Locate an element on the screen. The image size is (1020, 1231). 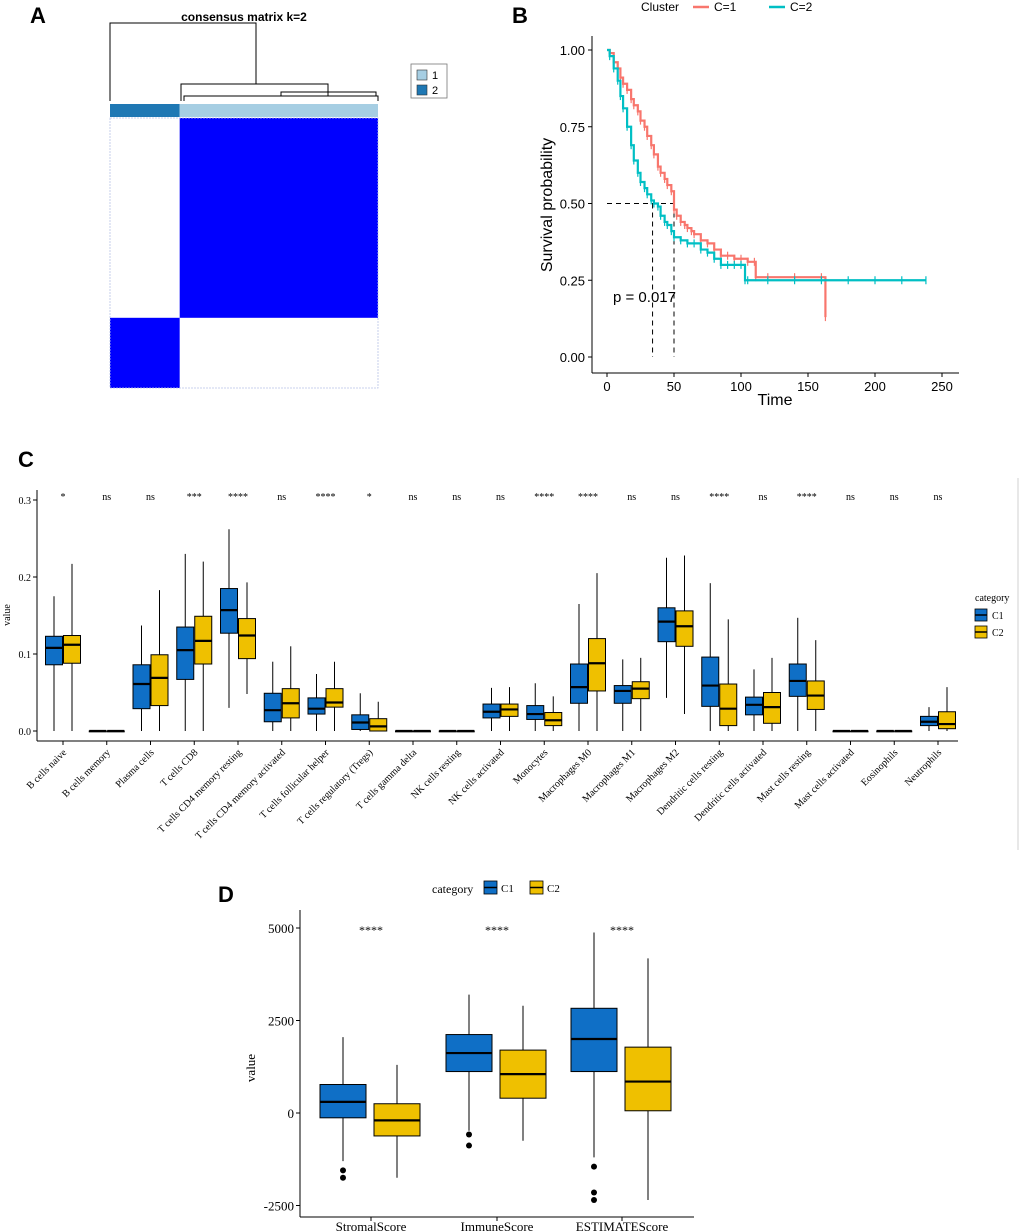
heatmap-block-cluster1 is located at coordinates (278, 218).